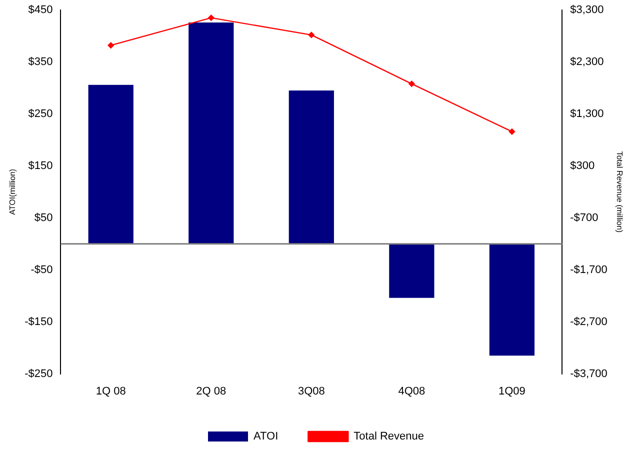 Image resolution: width=636 pixels, height=452 pixels. What do you see at coordinates (111, 391) in the screenshot?
I see `x-tick-label: 1Q 08` at bounding box center [111, 391].